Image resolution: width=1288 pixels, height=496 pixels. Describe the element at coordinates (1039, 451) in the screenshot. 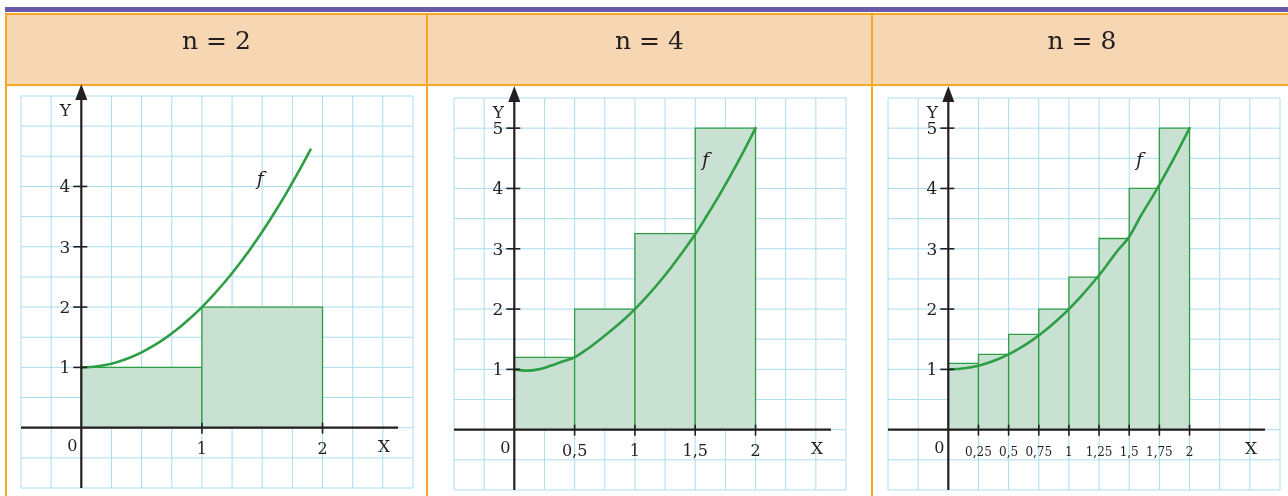

I see `x-tick-label: 0,75` at that location.